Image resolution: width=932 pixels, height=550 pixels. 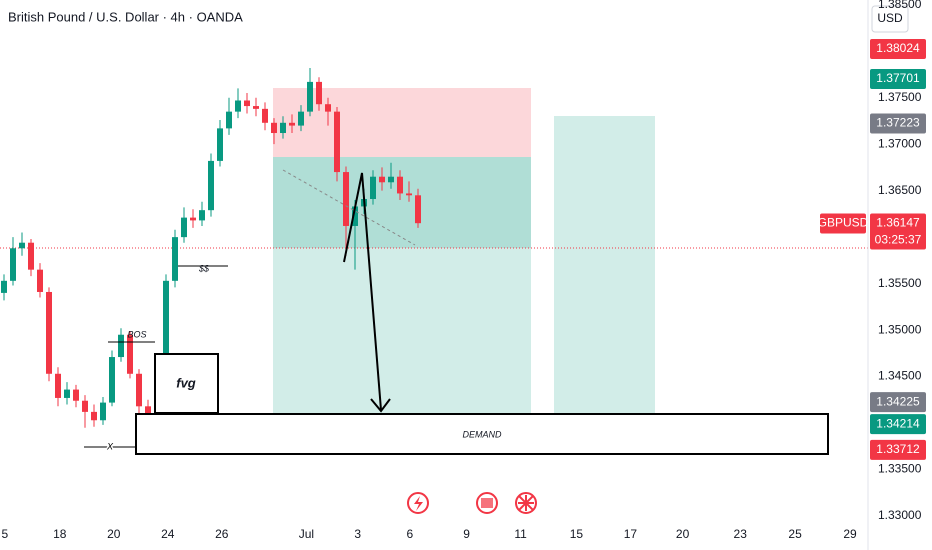 What do you see at coordinates (900, 97) in the screenshot?
I see `y-tick-label: 1.37500` at bounding box center [900, 97].